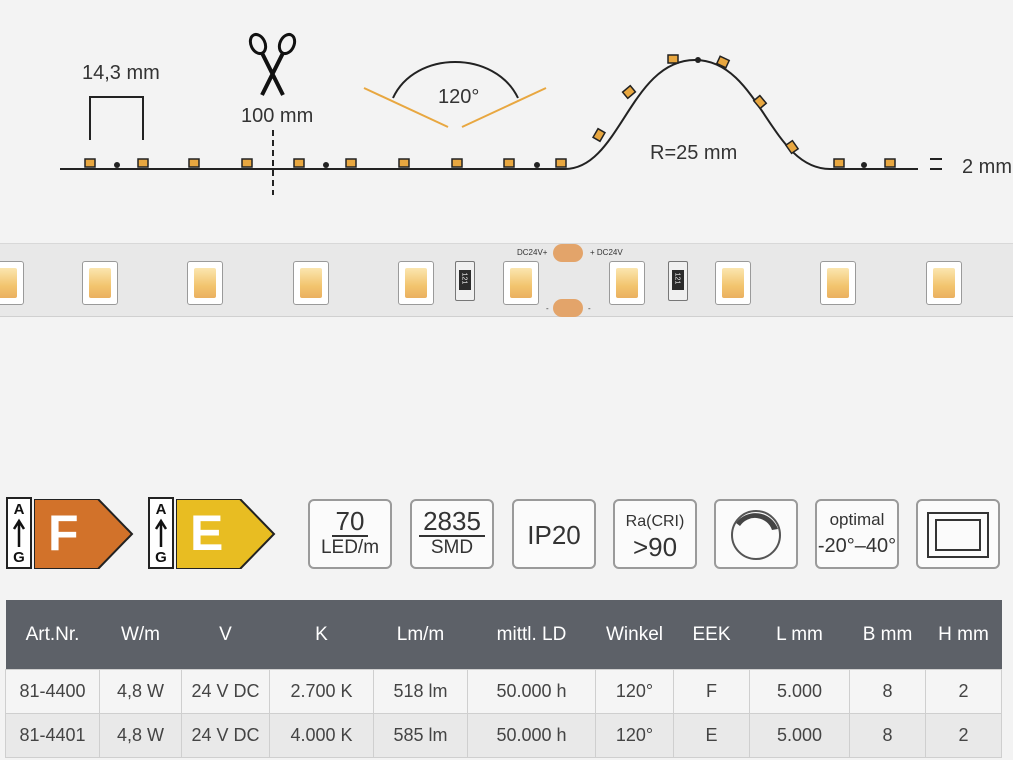 The height and width of the screenshot is (760, 1013). Describe the element at coordinates (711, 635) in the screenshot. I see `col-eek: EEK` at that location.